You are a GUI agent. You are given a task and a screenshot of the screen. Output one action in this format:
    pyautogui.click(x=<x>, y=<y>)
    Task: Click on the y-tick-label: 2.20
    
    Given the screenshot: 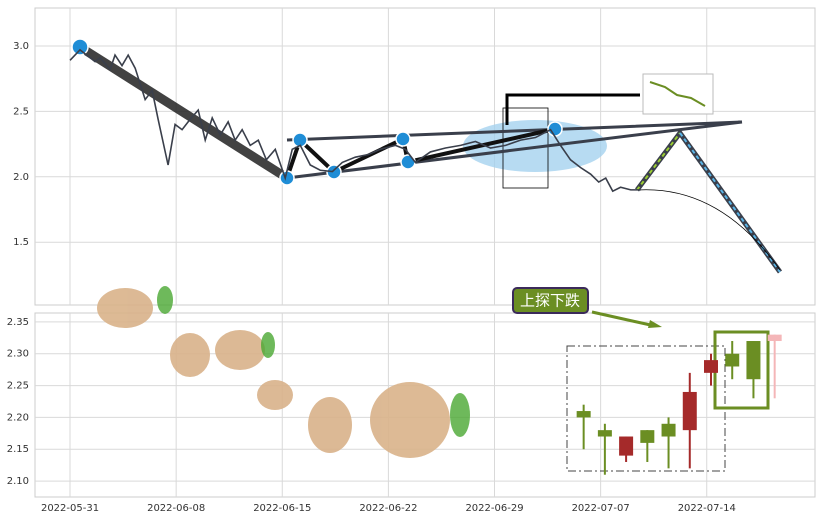 What is the action you would take?
    pyautogui.click(x=18, y=417)
    